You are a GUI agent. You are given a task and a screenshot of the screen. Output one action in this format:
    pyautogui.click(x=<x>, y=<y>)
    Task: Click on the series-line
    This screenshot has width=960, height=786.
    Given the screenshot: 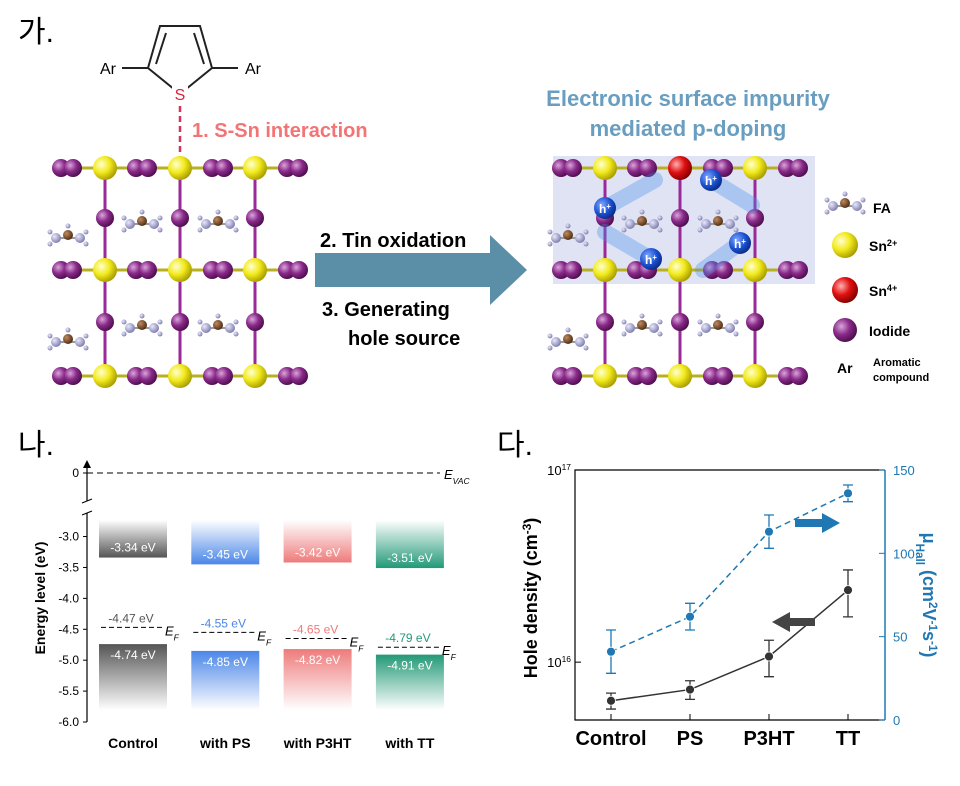 What is the action you would take?
    pyautogui.click(x=729, y=572)
    